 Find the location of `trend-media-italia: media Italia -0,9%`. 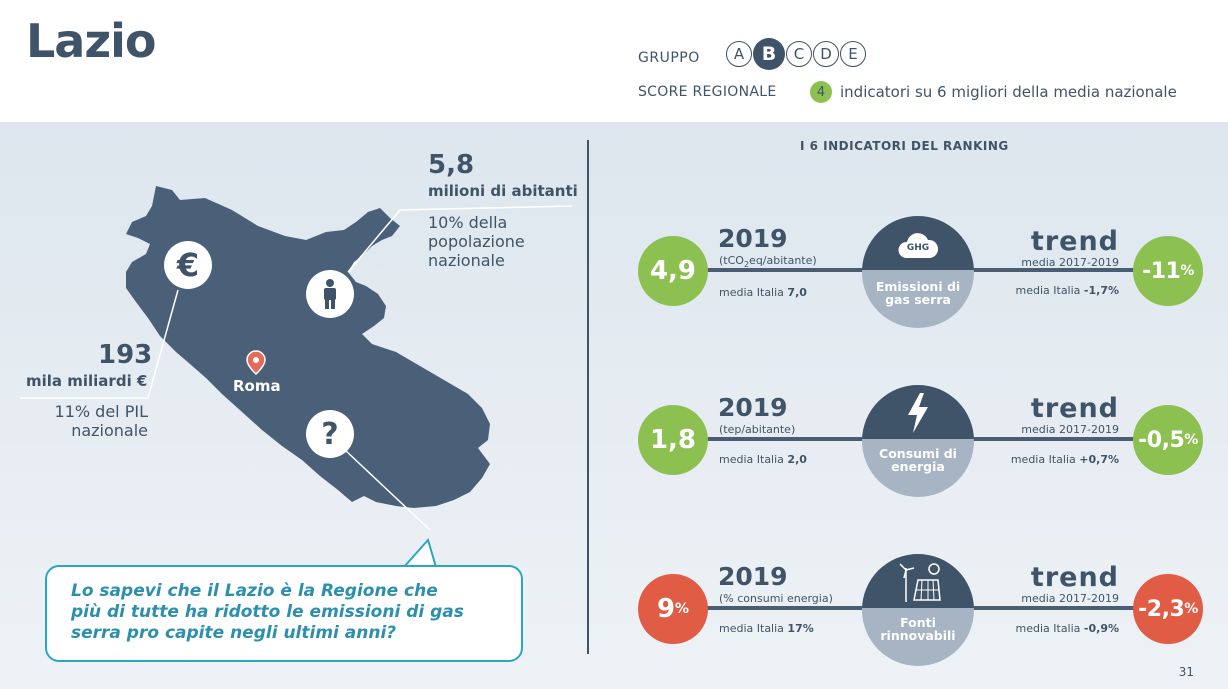

trend-media-italia: media Italia -0,9% is located at coordinates (1068, 628).